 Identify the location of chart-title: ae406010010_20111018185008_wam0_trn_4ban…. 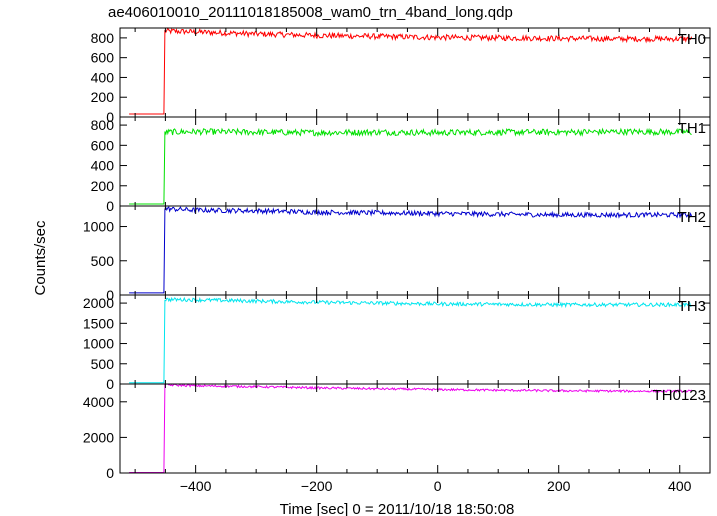
(310, 12).